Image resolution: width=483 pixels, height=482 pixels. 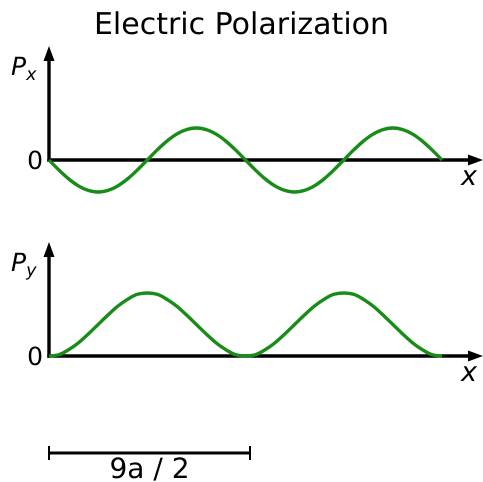 I want to click on y-axis-title: P$_{y}$, so click(x=24, y=265).